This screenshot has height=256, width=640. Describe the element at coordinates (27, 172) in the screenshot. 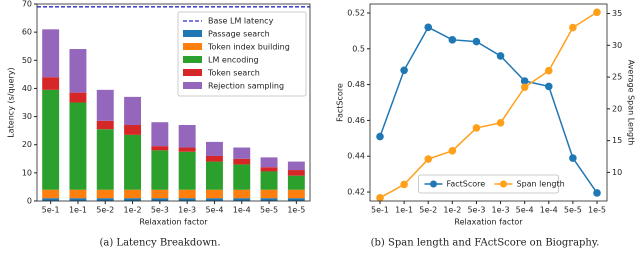

I see `y-tick-label: 10` at that location.